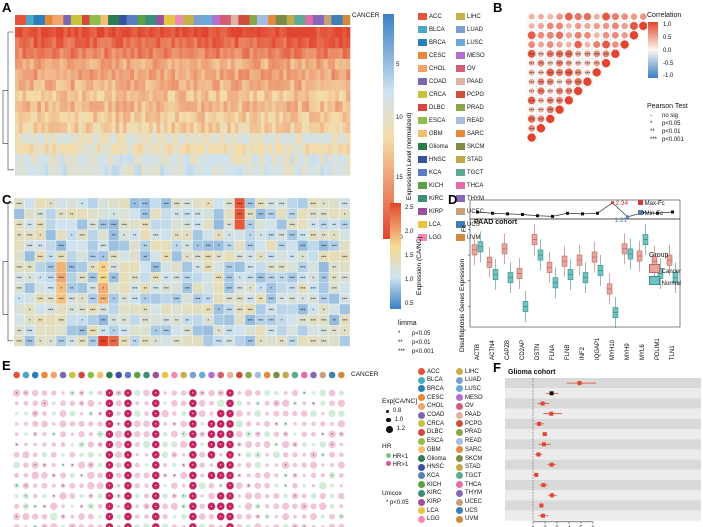 The height and width of the screenshot is (527, 703). Describe the element at coordinates (437, 120) in the screenshot. I see `legend-text: ESCA` at that location.